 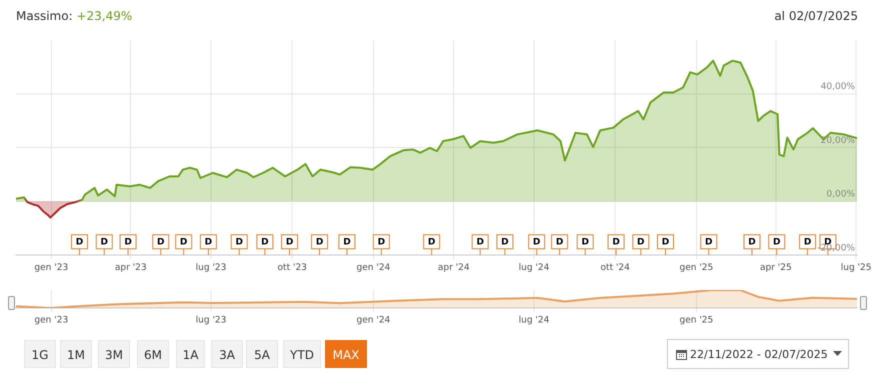 I want to click on date-range-field: 22/11/2022 - 02/07/2025, so click(x=758, y=354).